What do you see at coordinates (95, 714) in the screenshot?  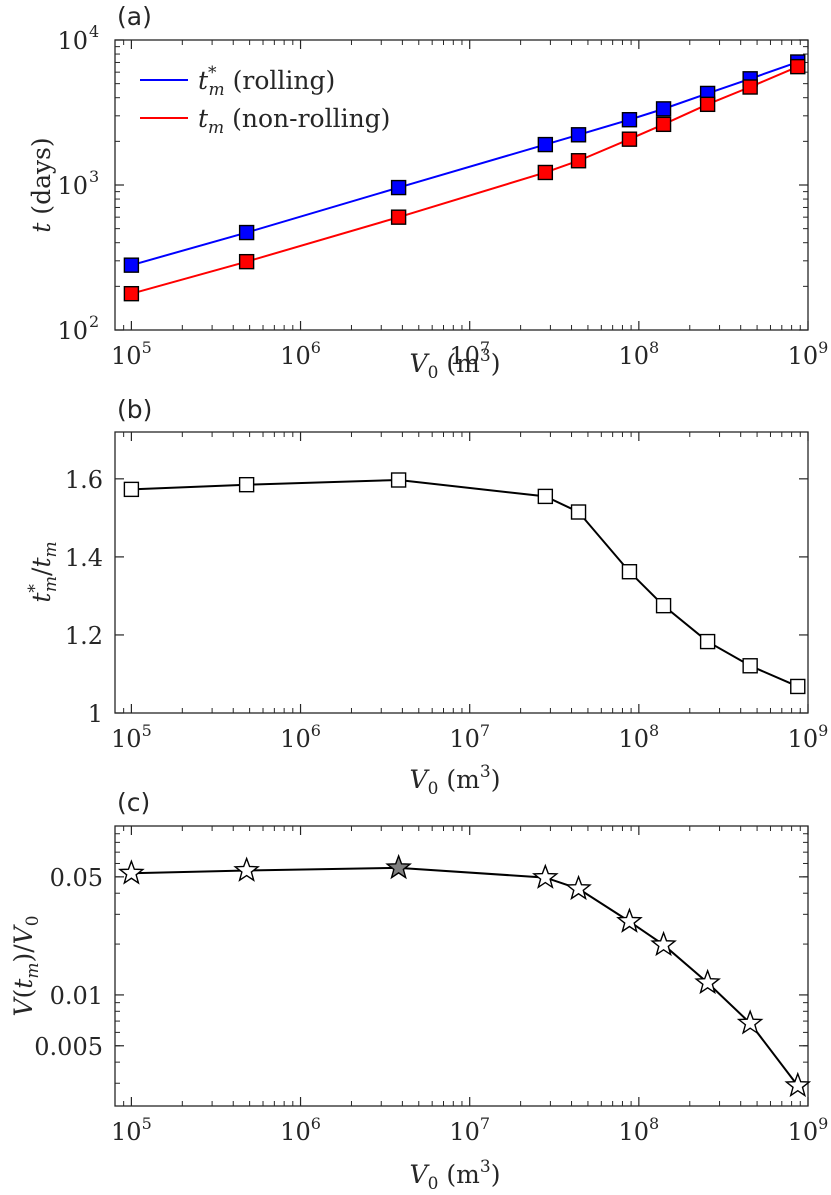 I see `y-tick-label: 1` at bounding box center [95, 714].